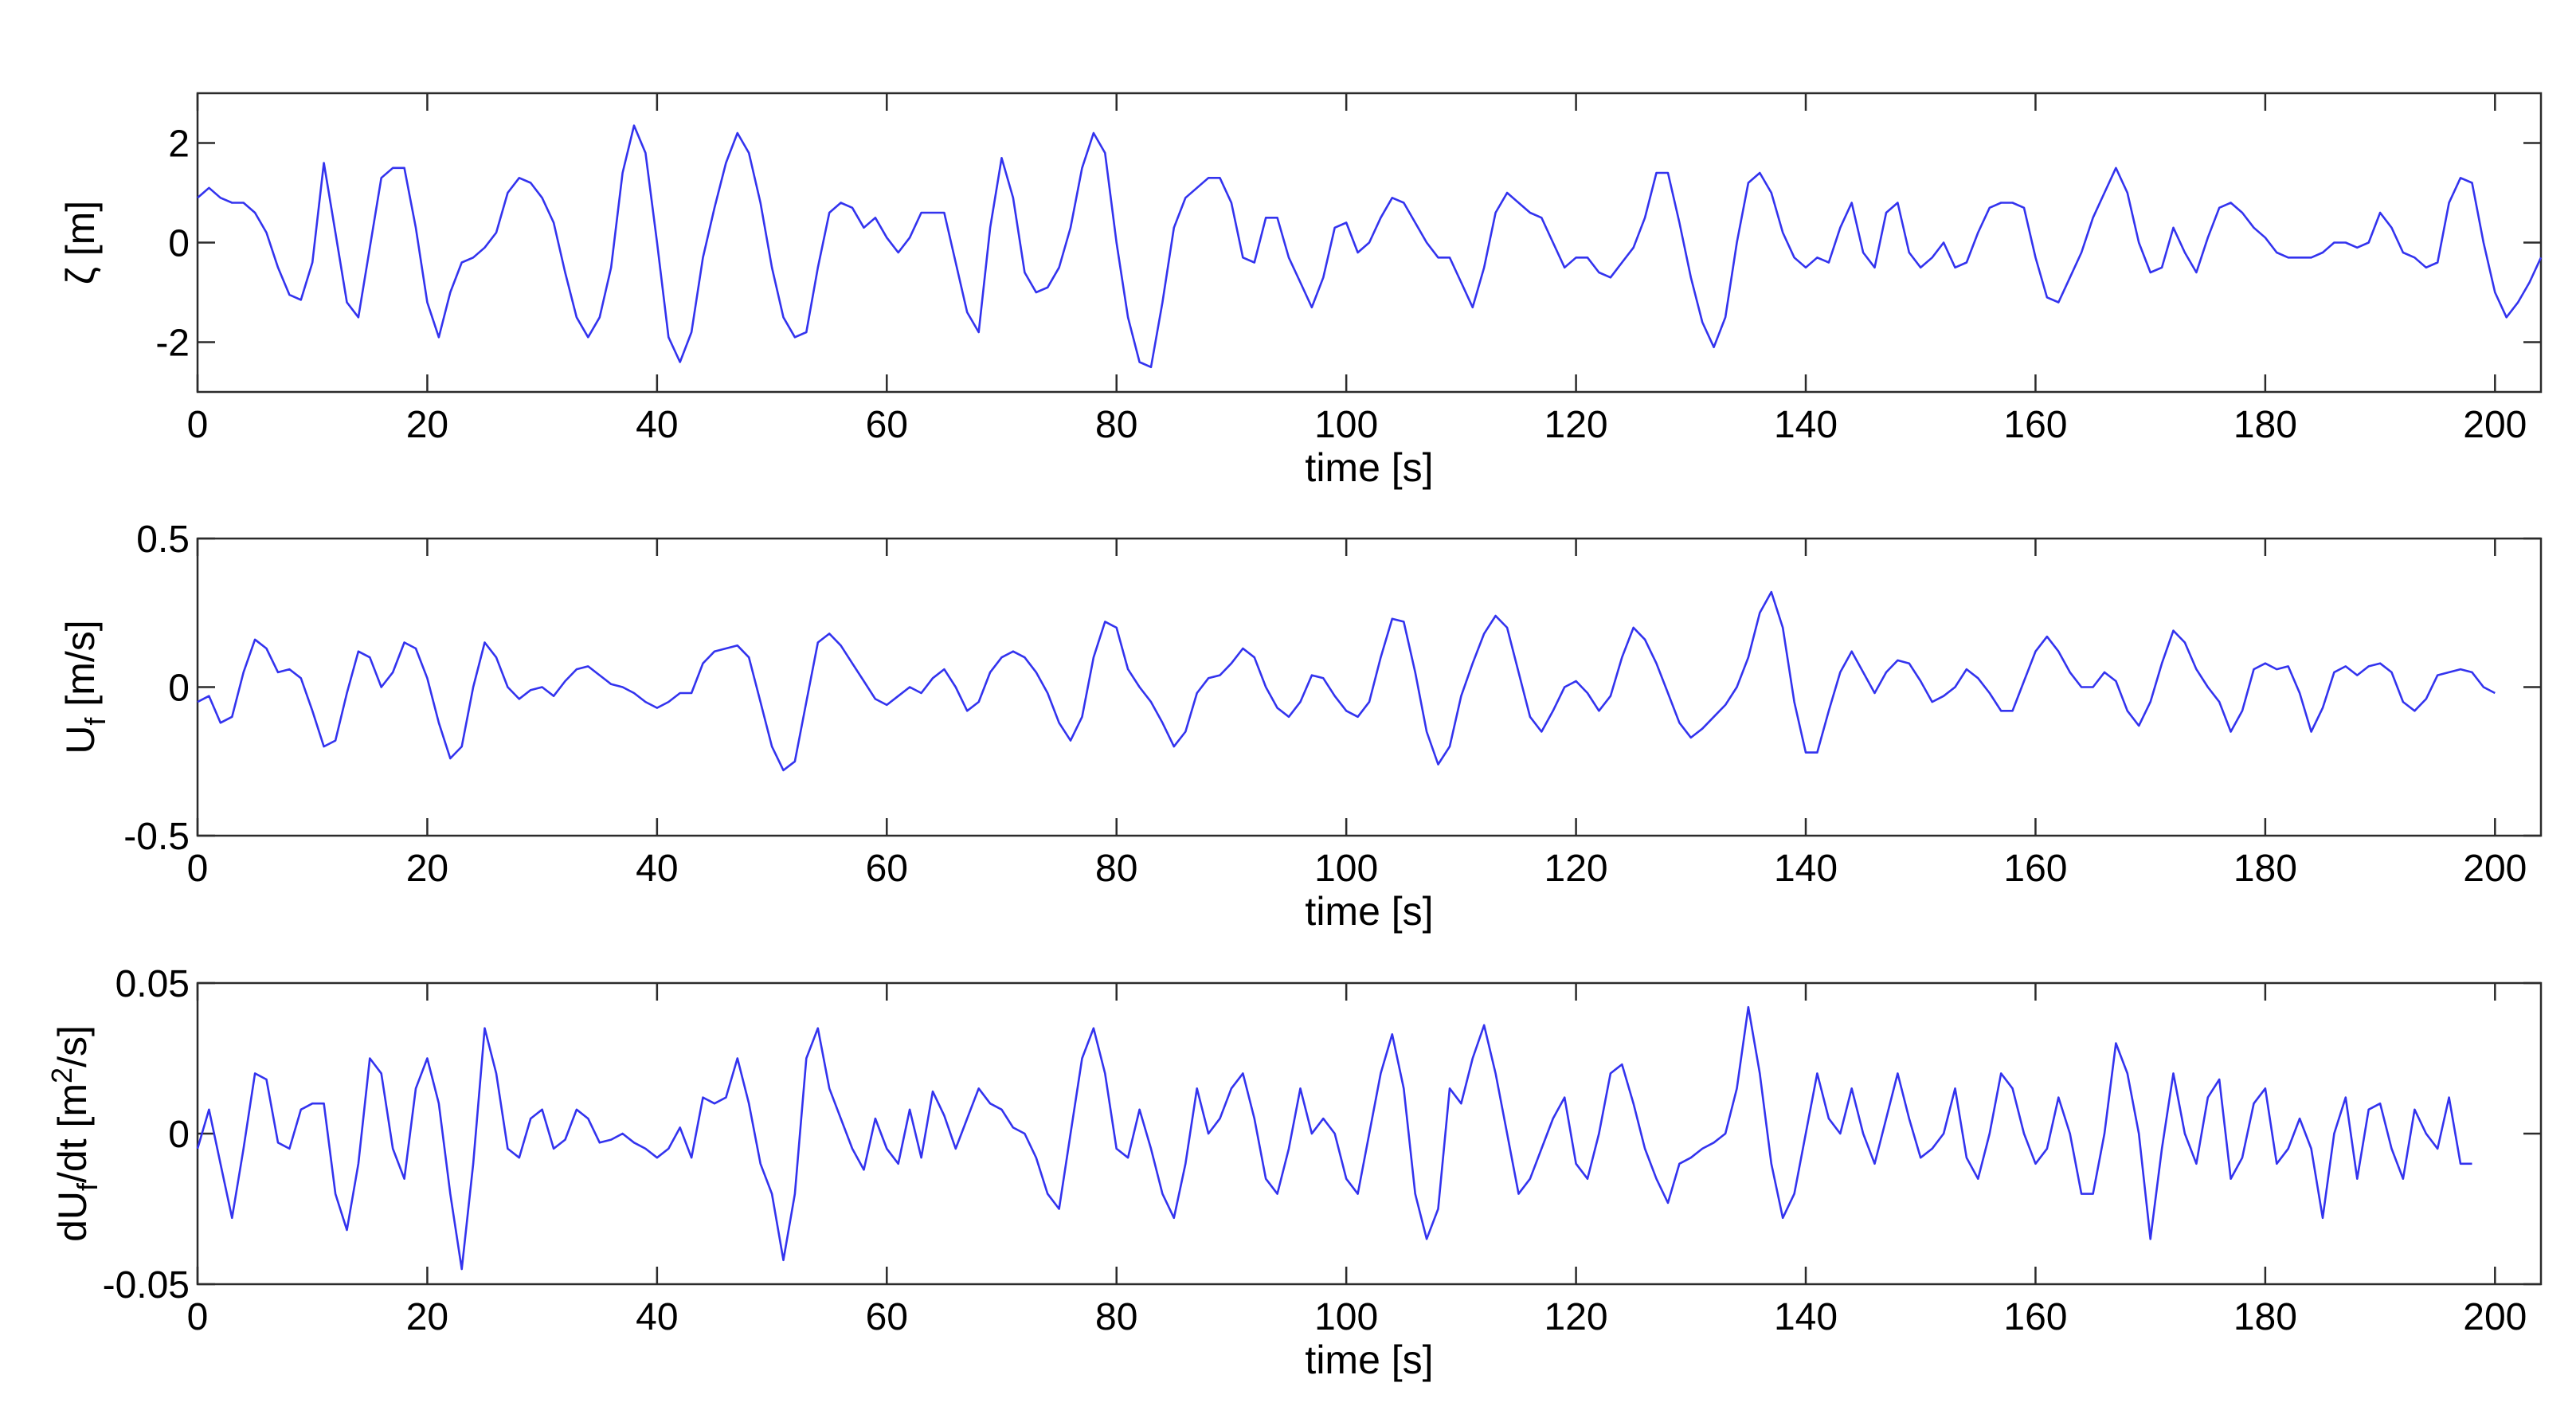  What do you see at coordinates (163, 540) in the screenshot?
I see `y-tick-label: 0.5` at bounding box center [163, 540].